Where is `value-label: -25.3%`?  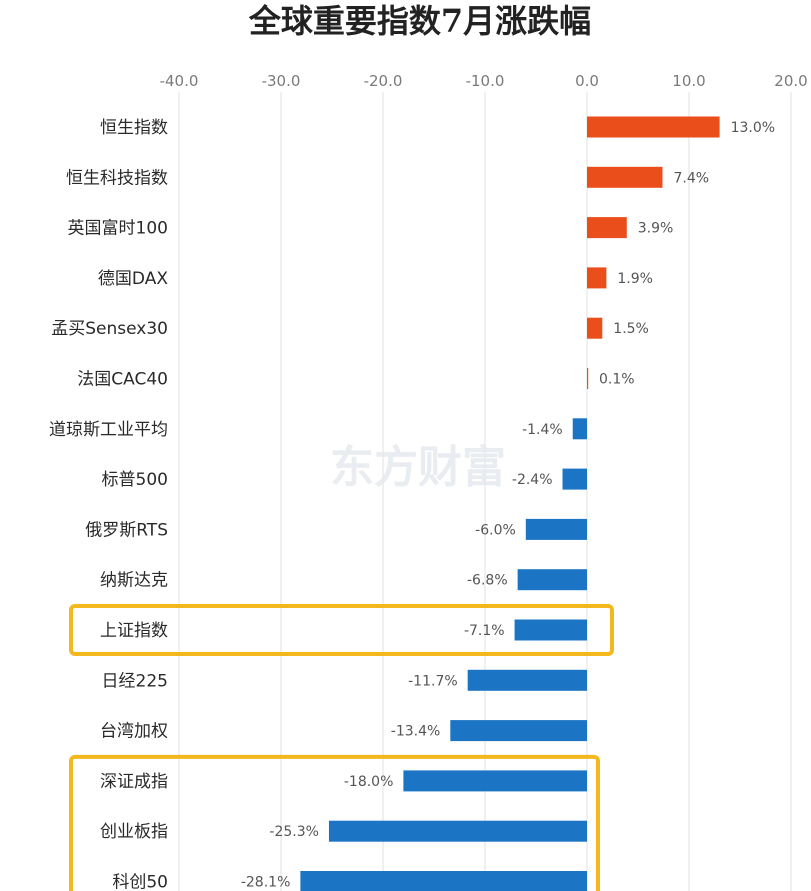
value-label: -25.3% is located at coordinates (294, 832).